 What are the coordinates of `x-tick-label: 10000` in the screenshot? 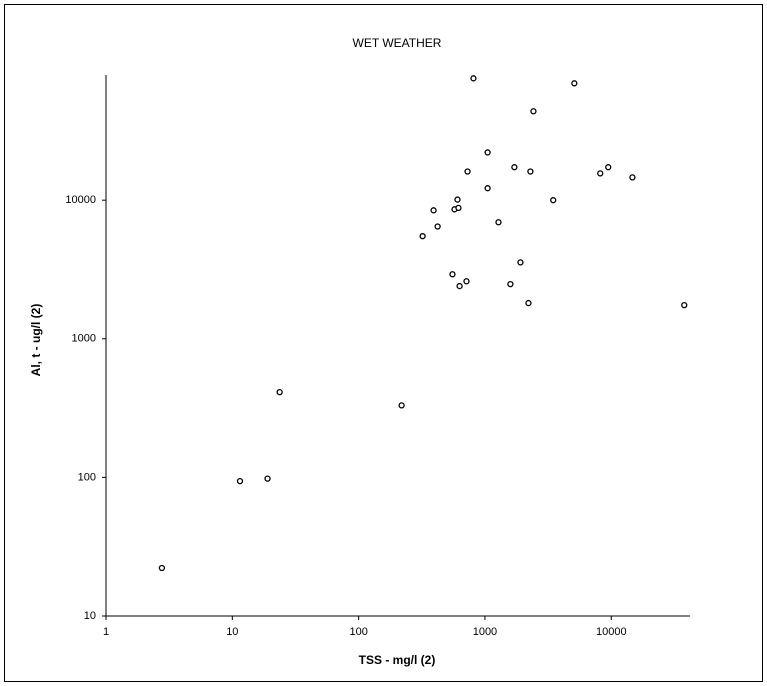 It's located at (611, 632).